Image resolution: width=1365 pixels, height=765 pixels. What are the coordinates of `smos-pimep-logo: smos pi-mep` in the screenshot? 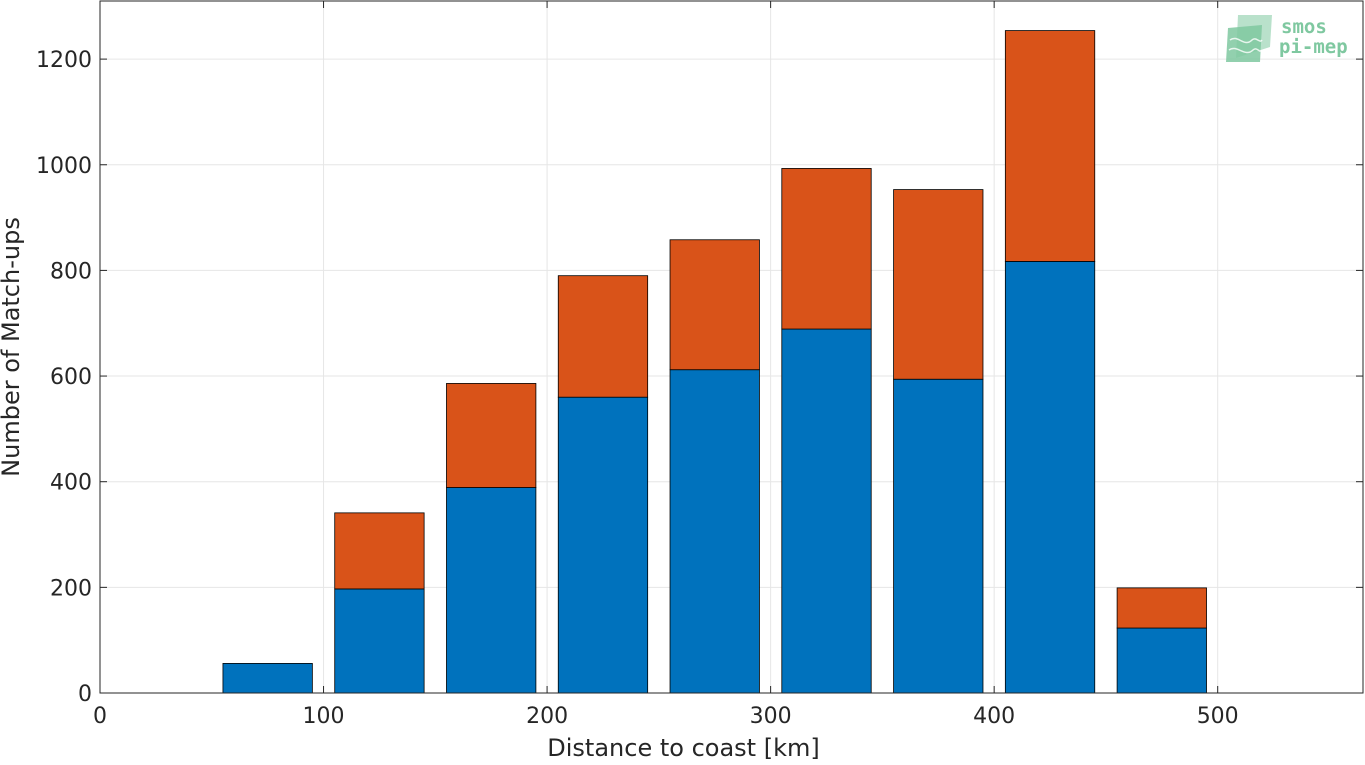 It's located at (1287, 38).